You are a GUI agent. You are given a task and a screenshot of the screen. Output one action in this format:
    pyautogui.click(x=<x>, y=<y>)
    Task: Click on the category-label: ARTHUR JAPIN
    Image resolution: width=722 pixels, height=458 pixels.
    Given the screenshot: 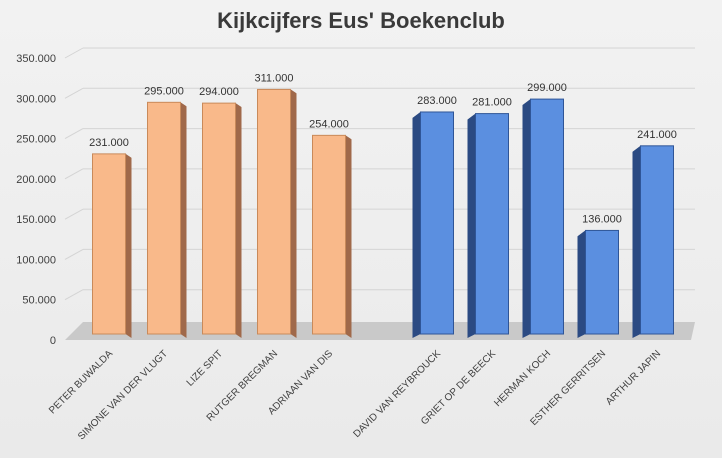 What is the action you would take?
    pyautogui.click(x=633, y=377)
    